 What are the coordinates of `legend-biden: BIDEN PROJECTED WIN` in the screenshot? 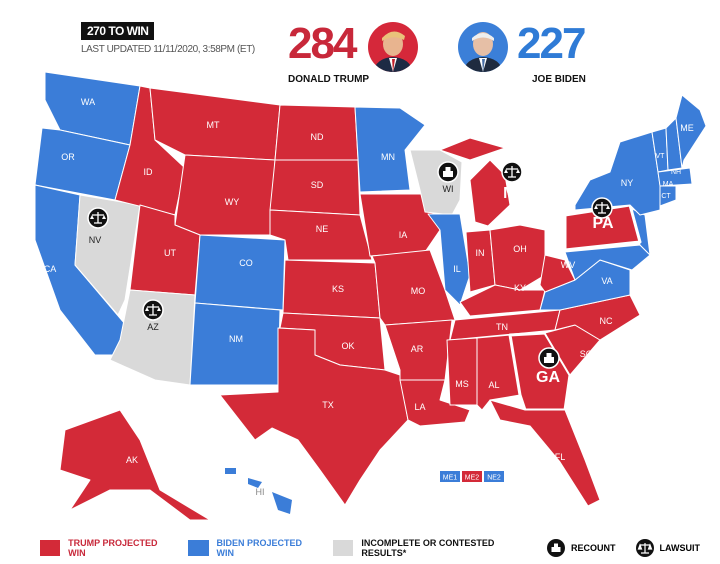 It's located at (250, 548).